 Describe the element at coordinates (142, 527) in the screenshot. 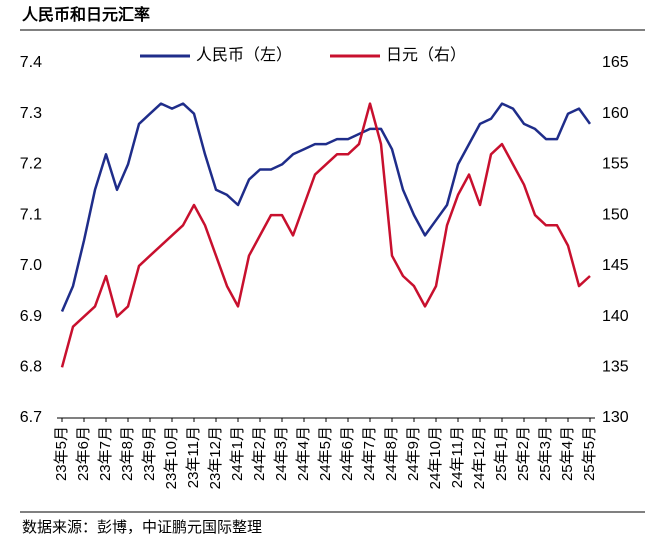

I see `source: 数据来源：彭博，中证鹏元国际整理` at that location.